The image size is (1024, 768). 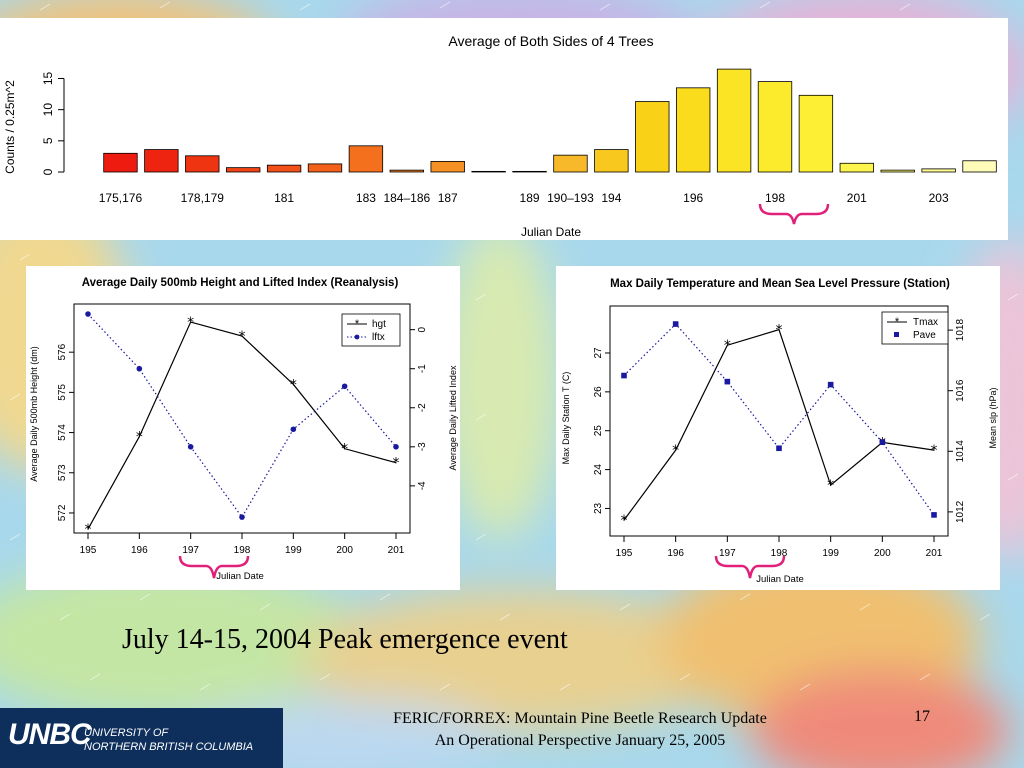 I want to click on y-tick-label: 574, so click(x=62, y=432).